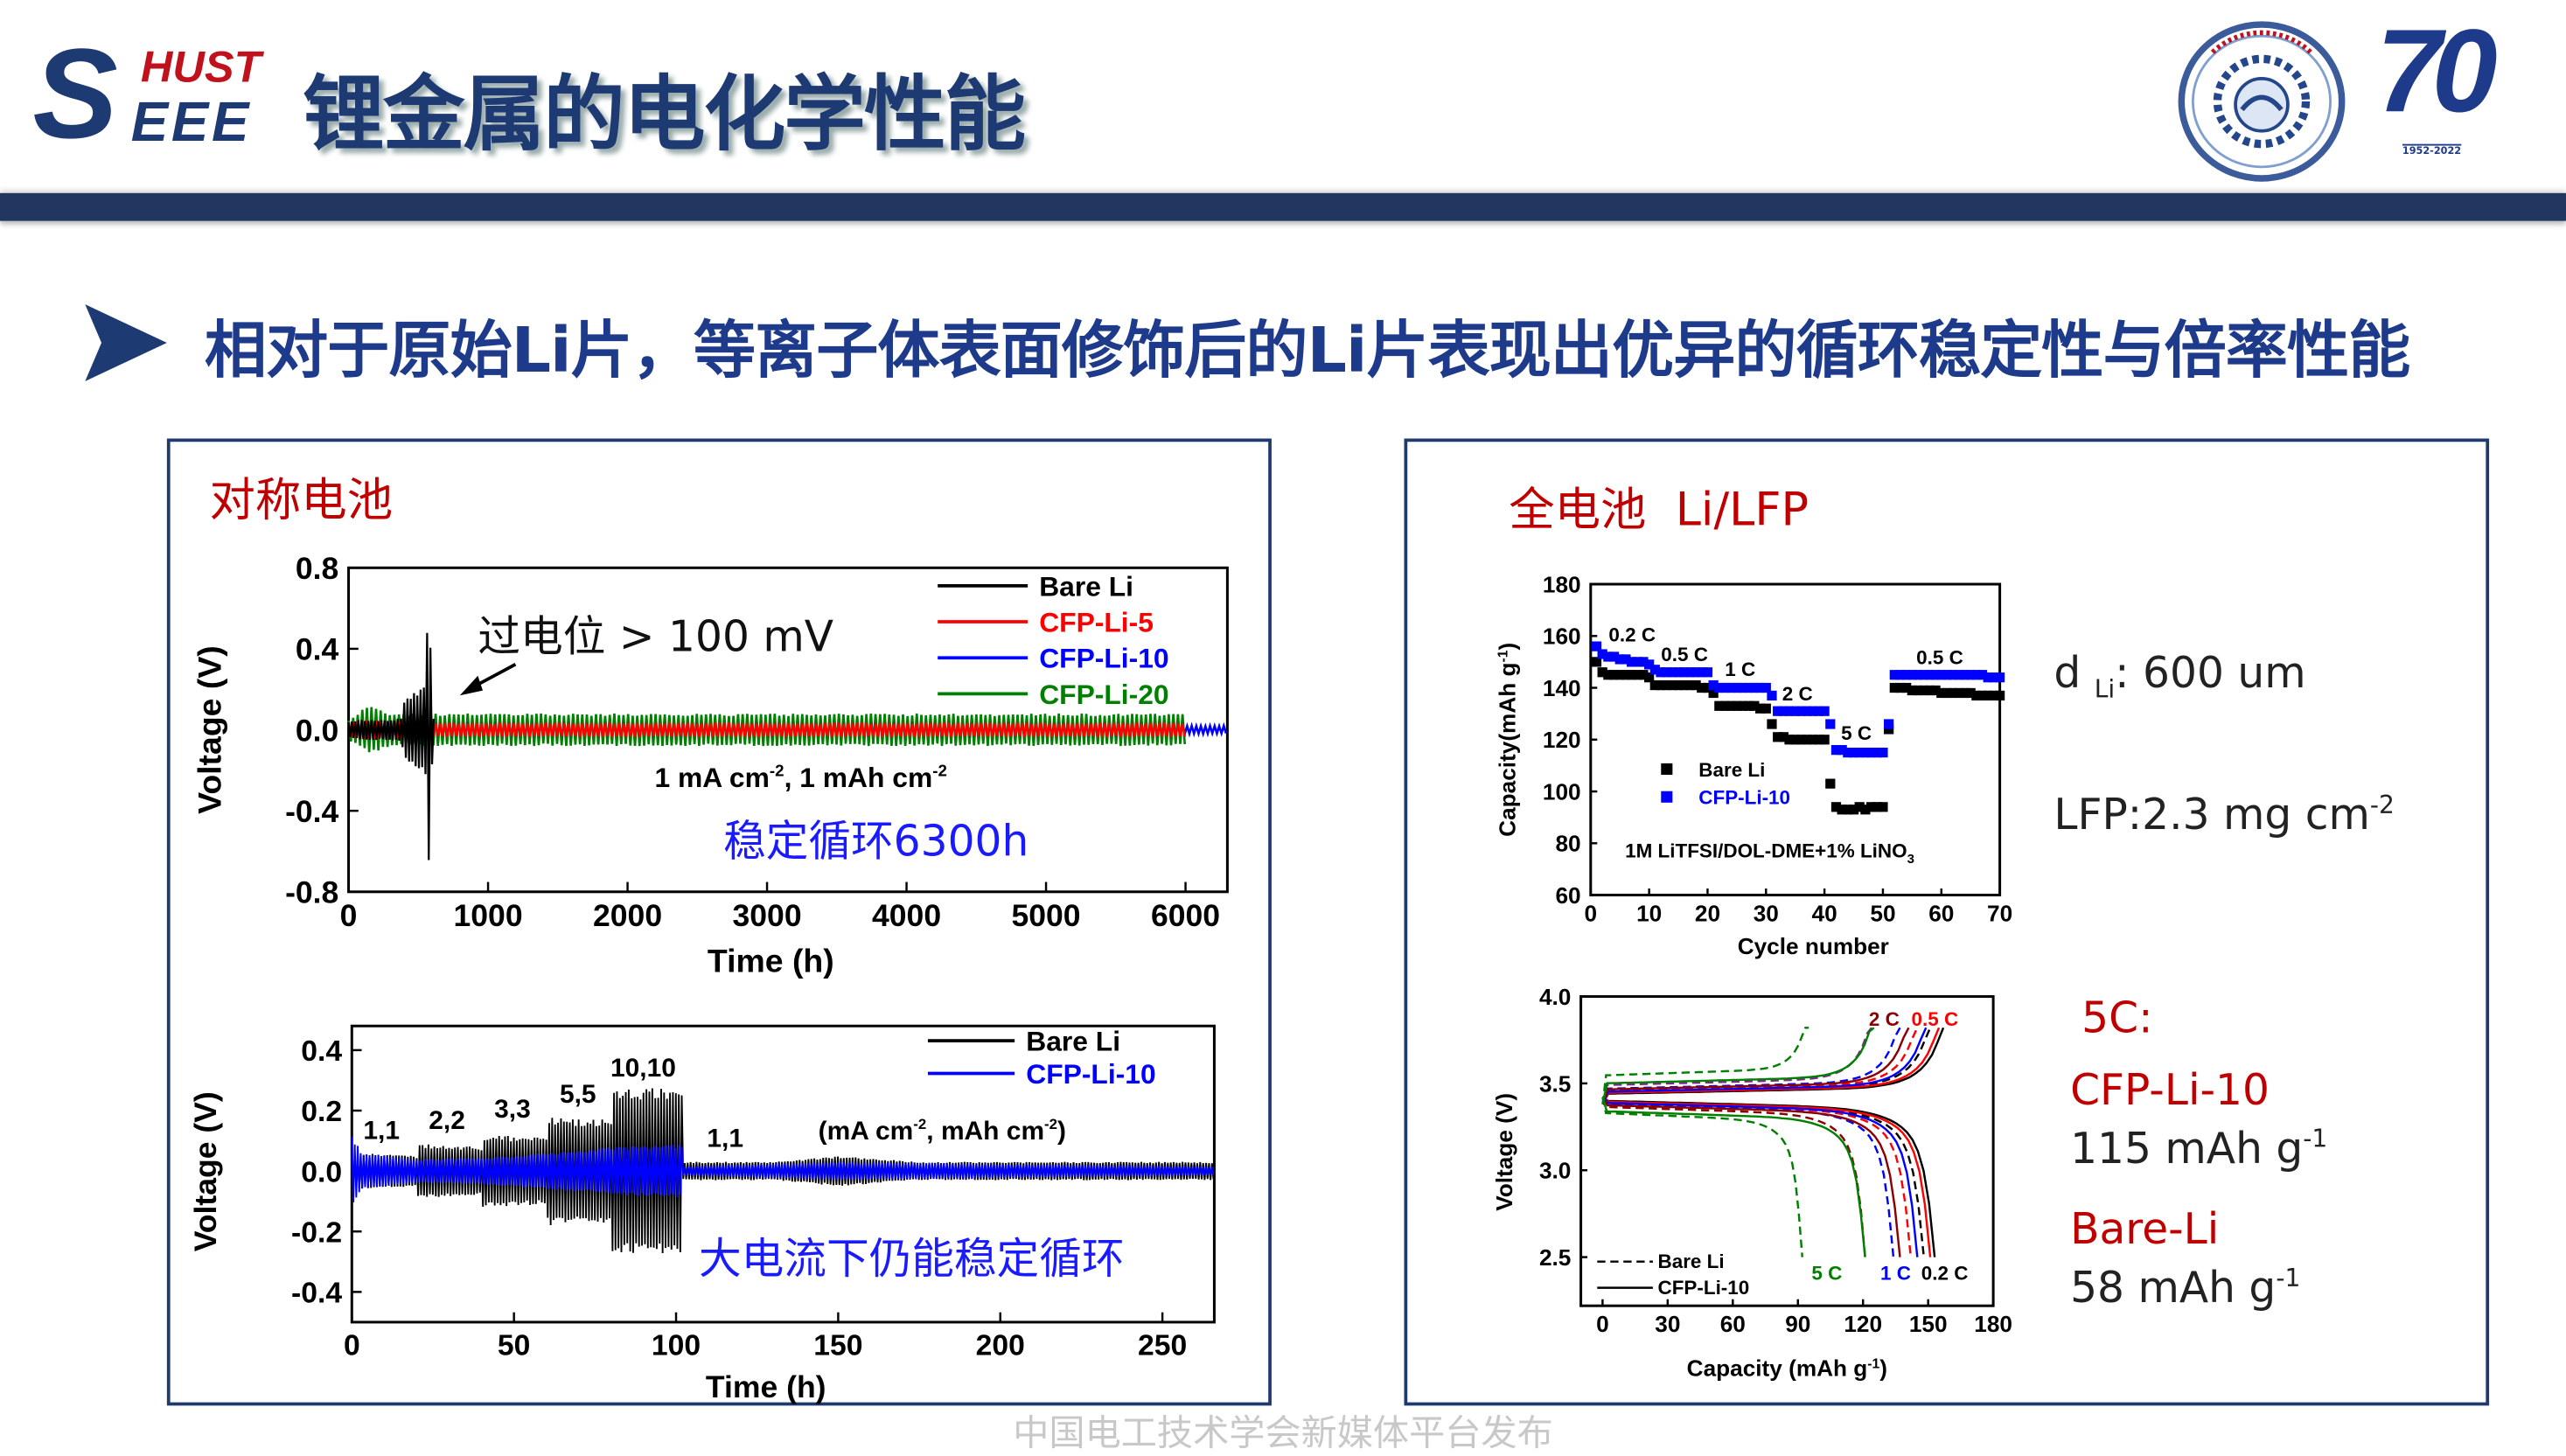 This screenshot has height=1456, width=2566. Describe the element at coordinates (2105, 689) in the screenshot. I see `note-sub: Li` at that location.